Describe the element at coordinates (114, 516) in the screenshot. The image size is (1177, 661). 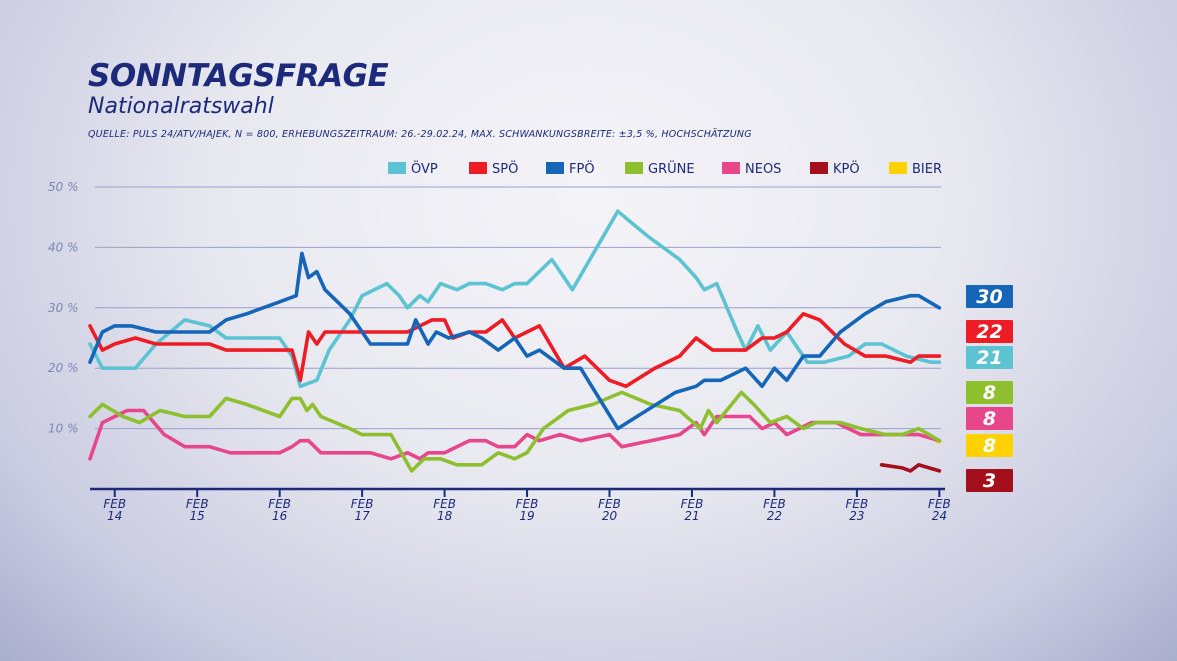
I see `x-tick-label-year: 14` at that location.